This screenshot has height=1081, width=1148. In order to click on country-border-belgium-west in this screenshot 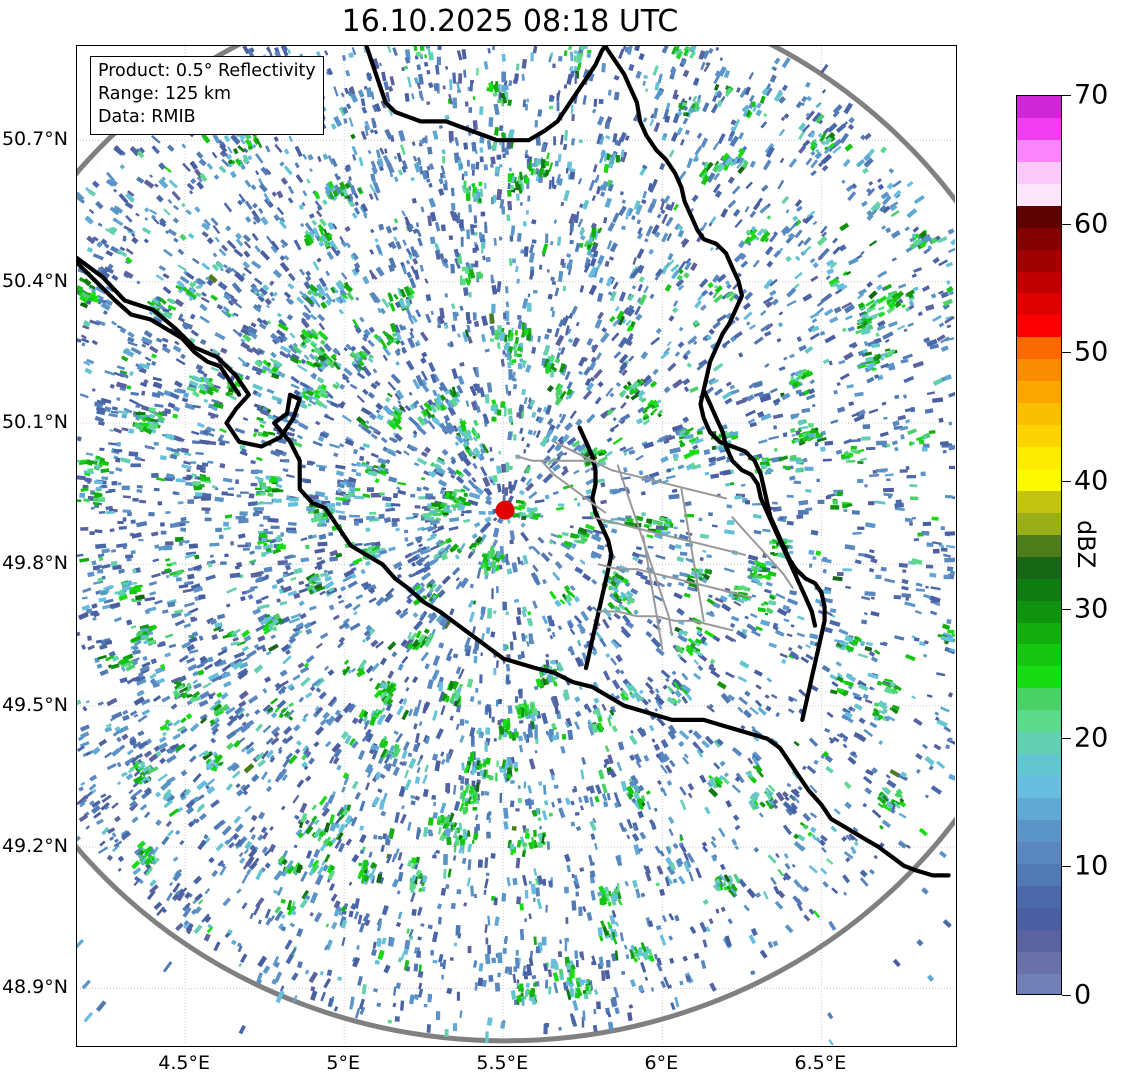, I will do `click(159, 328)`.